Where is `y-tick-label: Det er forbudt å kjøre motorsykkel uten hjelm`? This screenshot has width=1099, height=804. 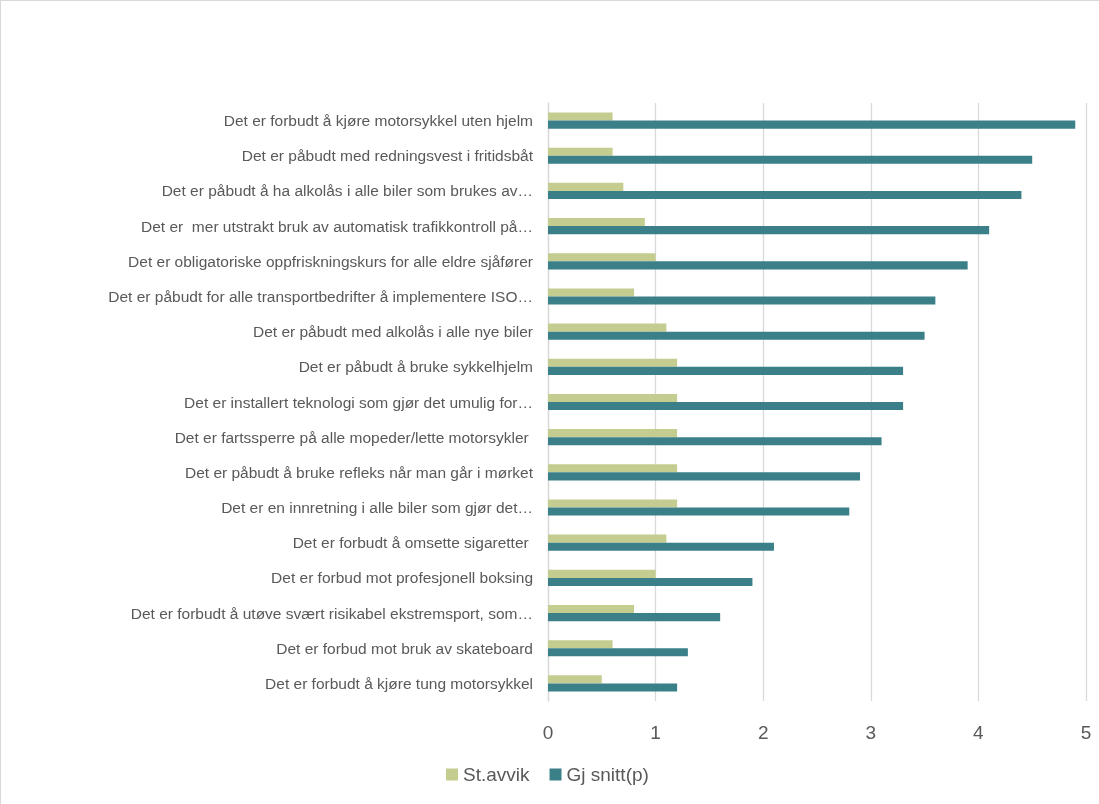
y-tick-label: Det er forbudt å kjøre motorsykkel uten hjelm is located at coordinates (378, 121).